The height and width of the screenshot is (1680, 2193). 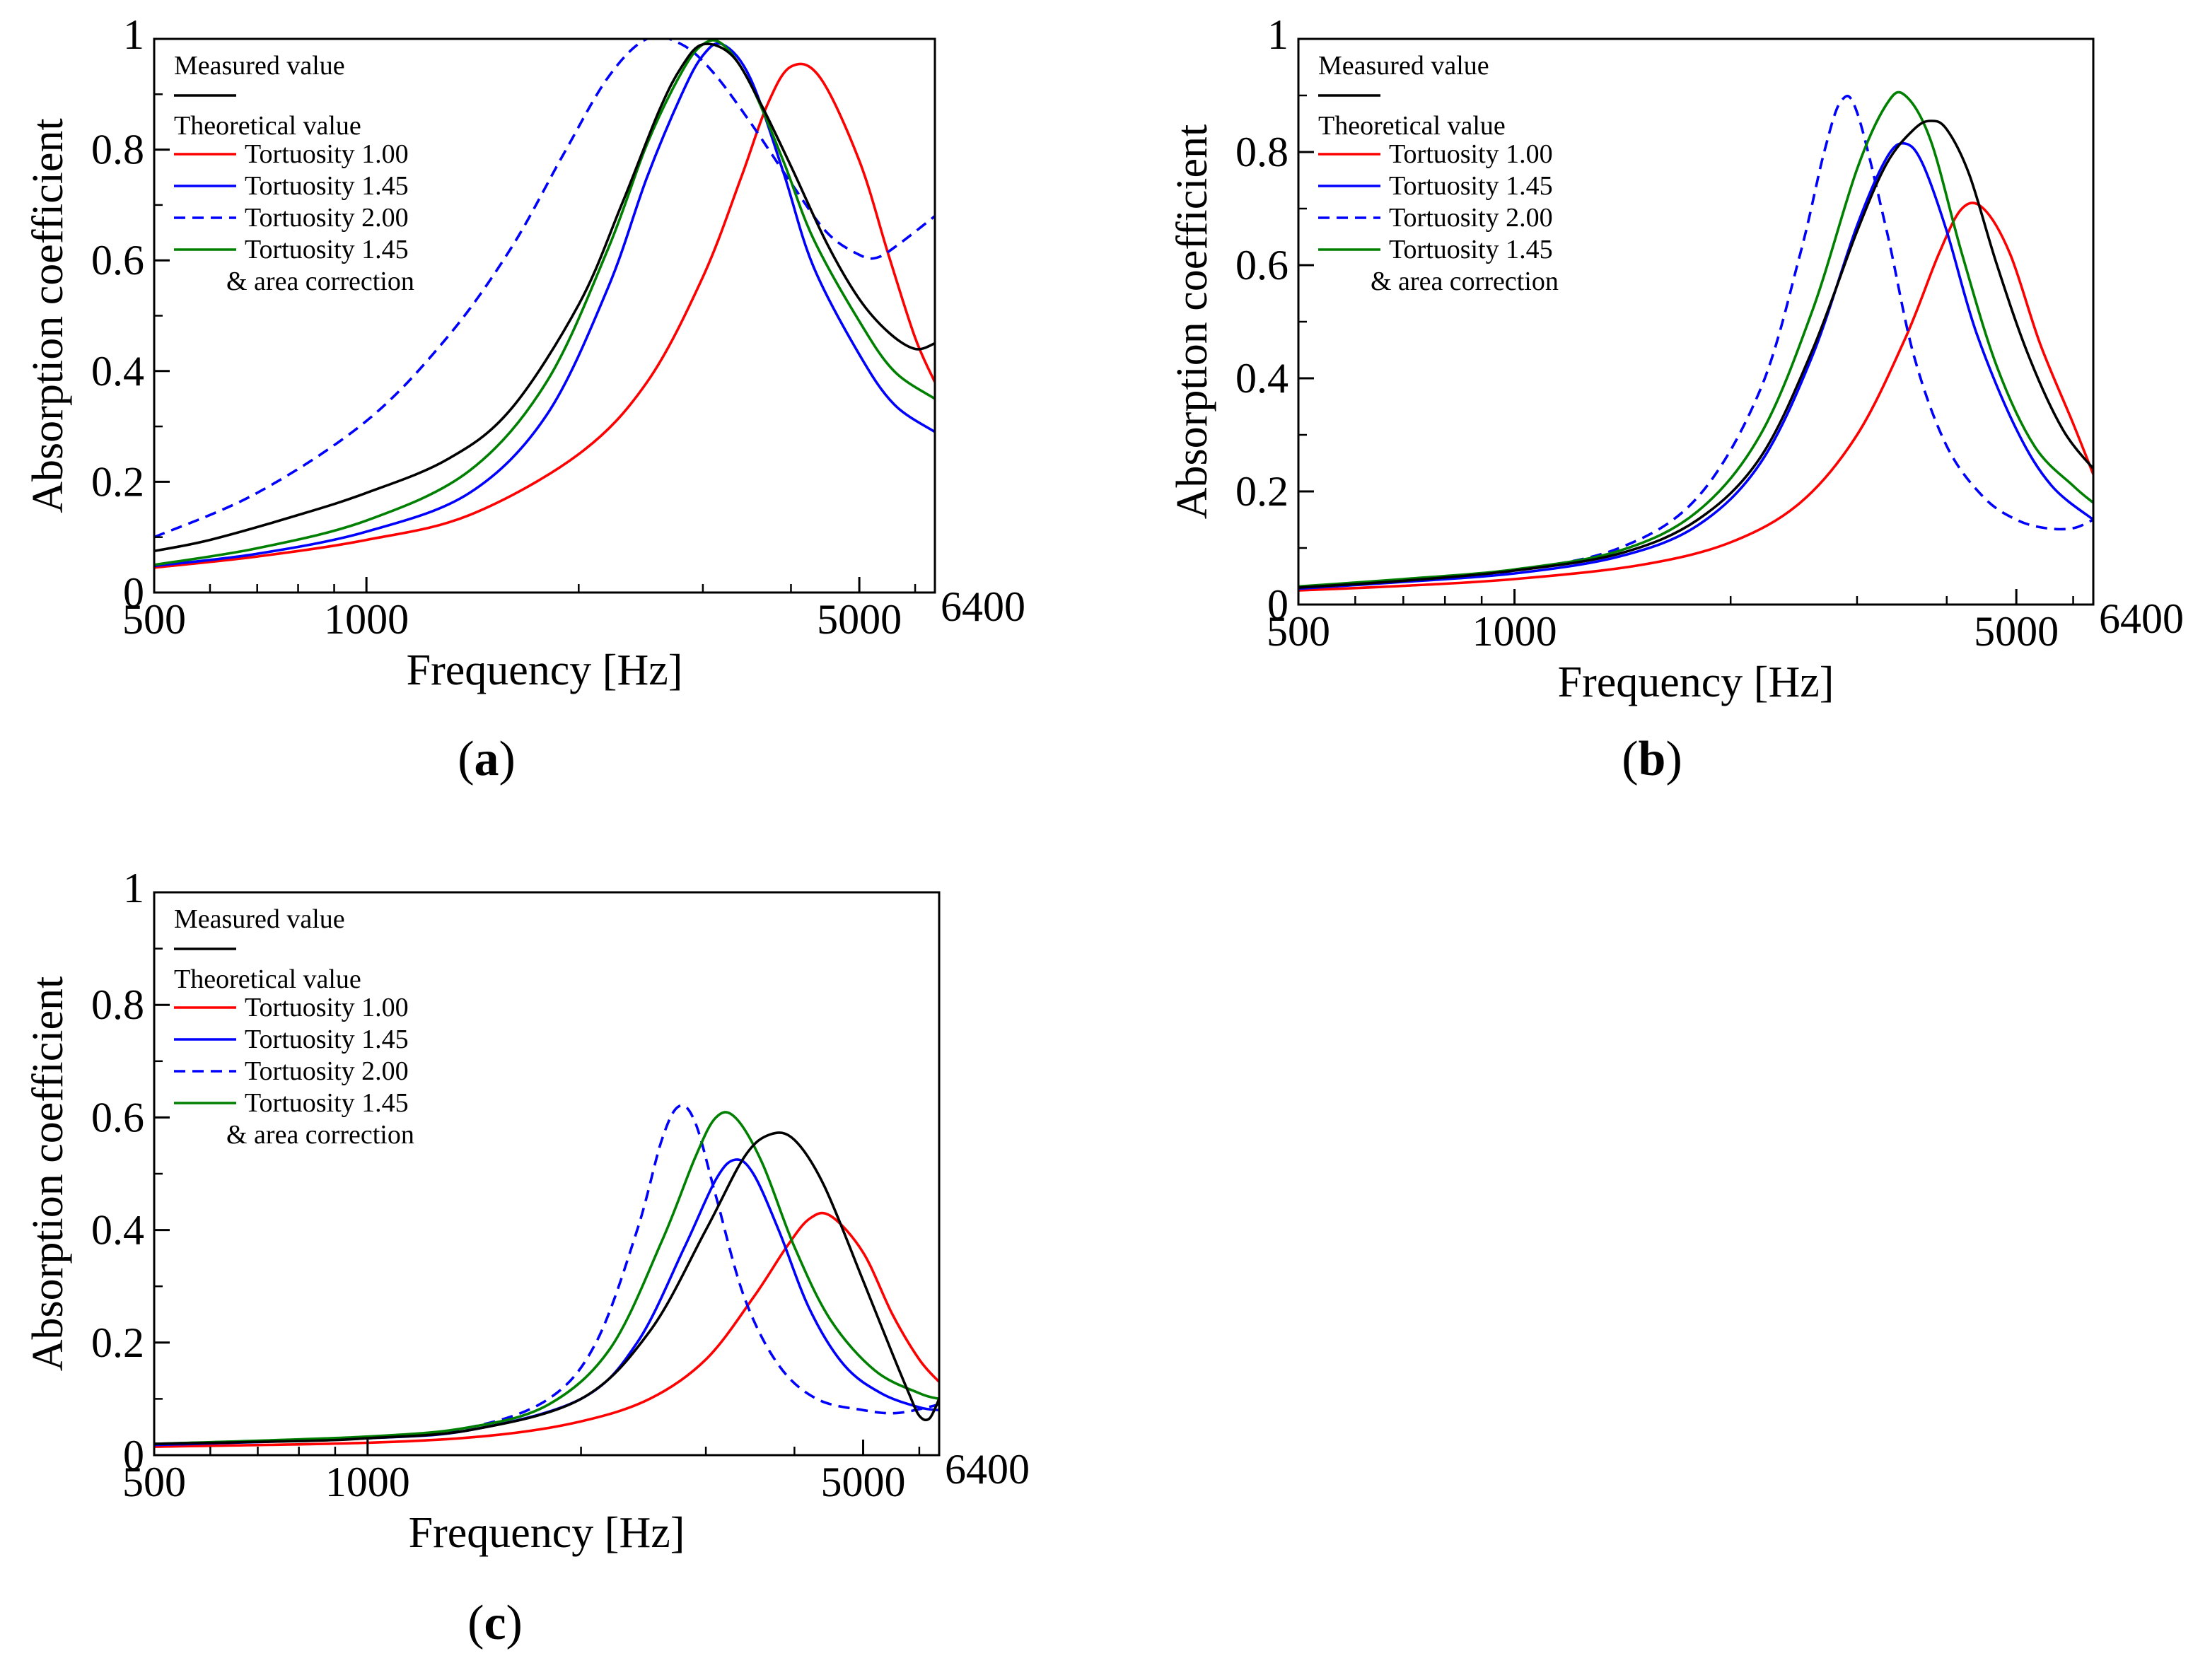 I want to click on panel-caption-letter: b, so click(x=1652, y=759).